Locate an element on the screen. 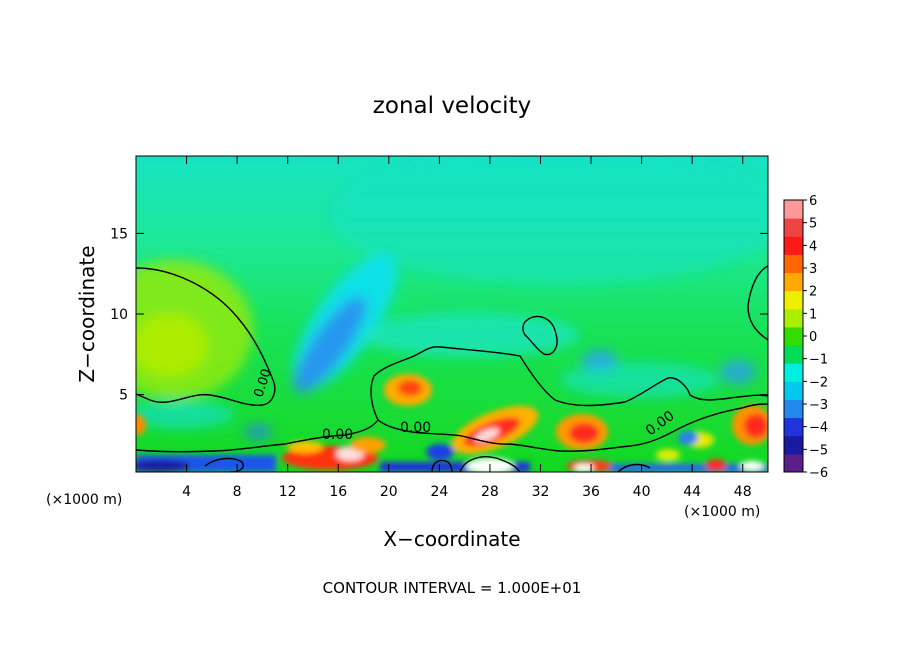 This screenshot has height=654, width=904. colorbar-label: −4 is located at coordinates (818, 428).